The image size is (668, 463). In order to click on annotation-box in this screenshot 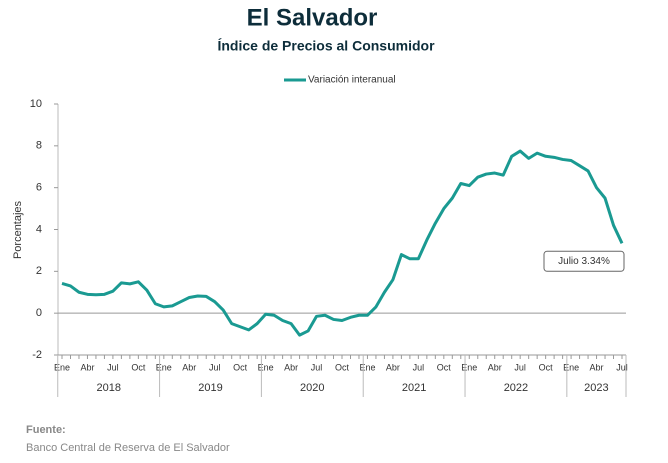, I will do `click(584, 261)`.